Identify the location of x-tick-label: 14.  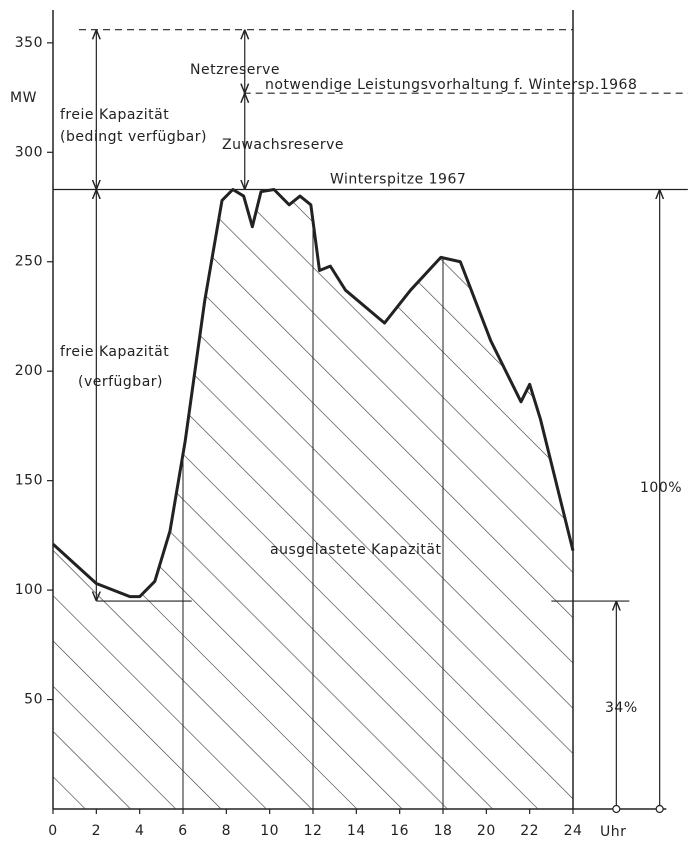
(356, 831).